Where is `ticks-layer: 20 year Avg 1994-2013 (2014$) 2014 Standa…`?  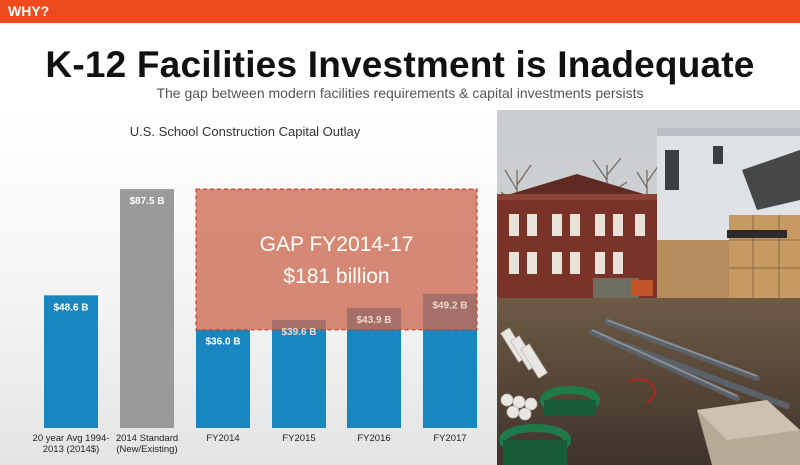 ticks-layer: 20 year Avg 1994-2013 (2014$) 2014 Standa… is located at coordinates (250, 444).